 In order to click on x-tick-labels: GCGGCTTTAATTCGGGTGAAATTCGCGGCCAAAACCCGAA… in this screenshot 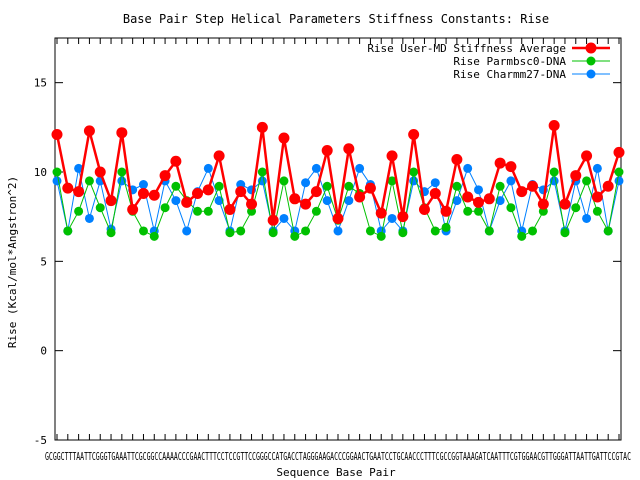, I will do `click(338, 456)`.